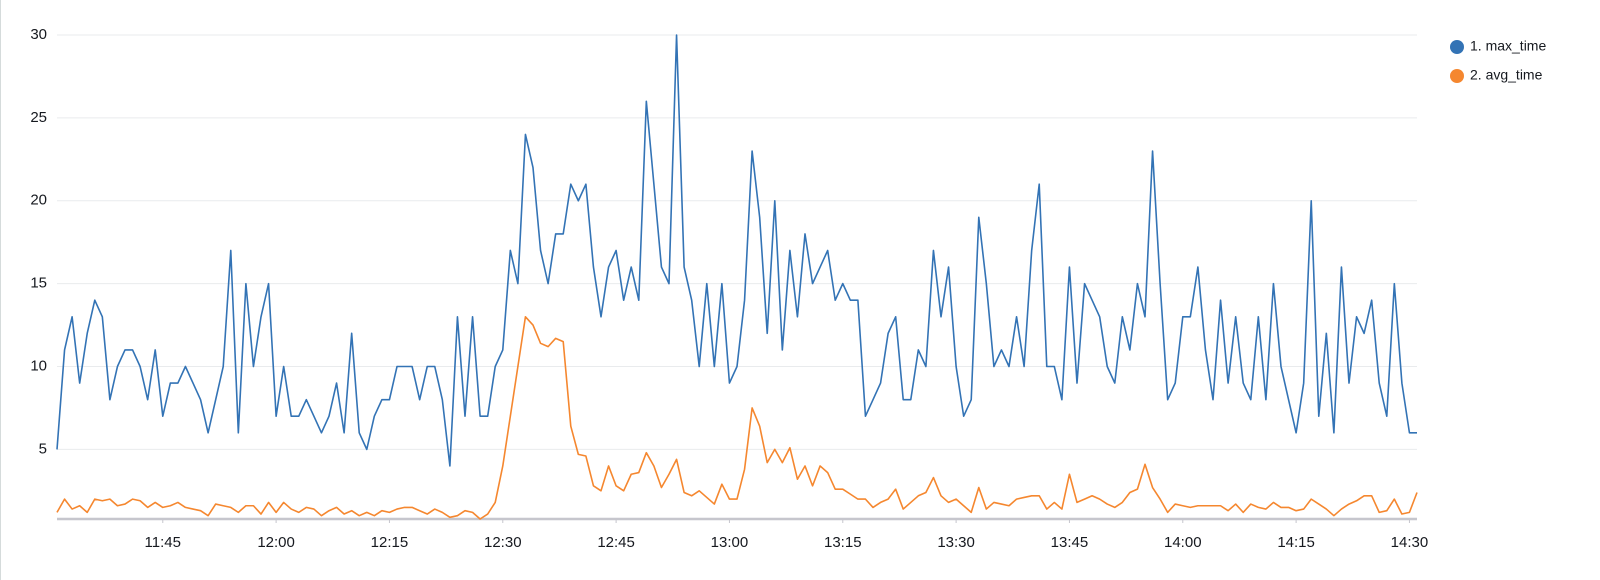 The image size is (1600, 580). I want to click on legend-label: 2. avg_time, so click(1506, 75).